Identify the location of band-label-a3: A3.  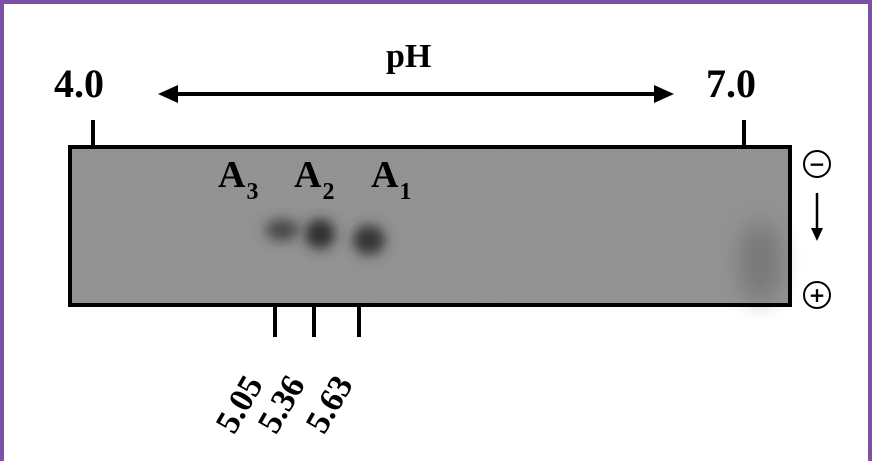
(238, 179).